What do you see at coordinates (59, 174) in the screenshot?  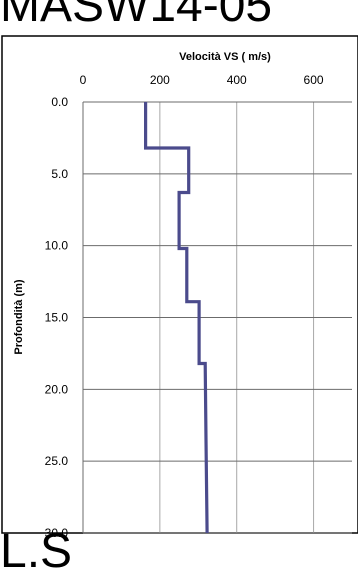 I see `y-tick-label: 5.0` at bounding box center [59, 174].